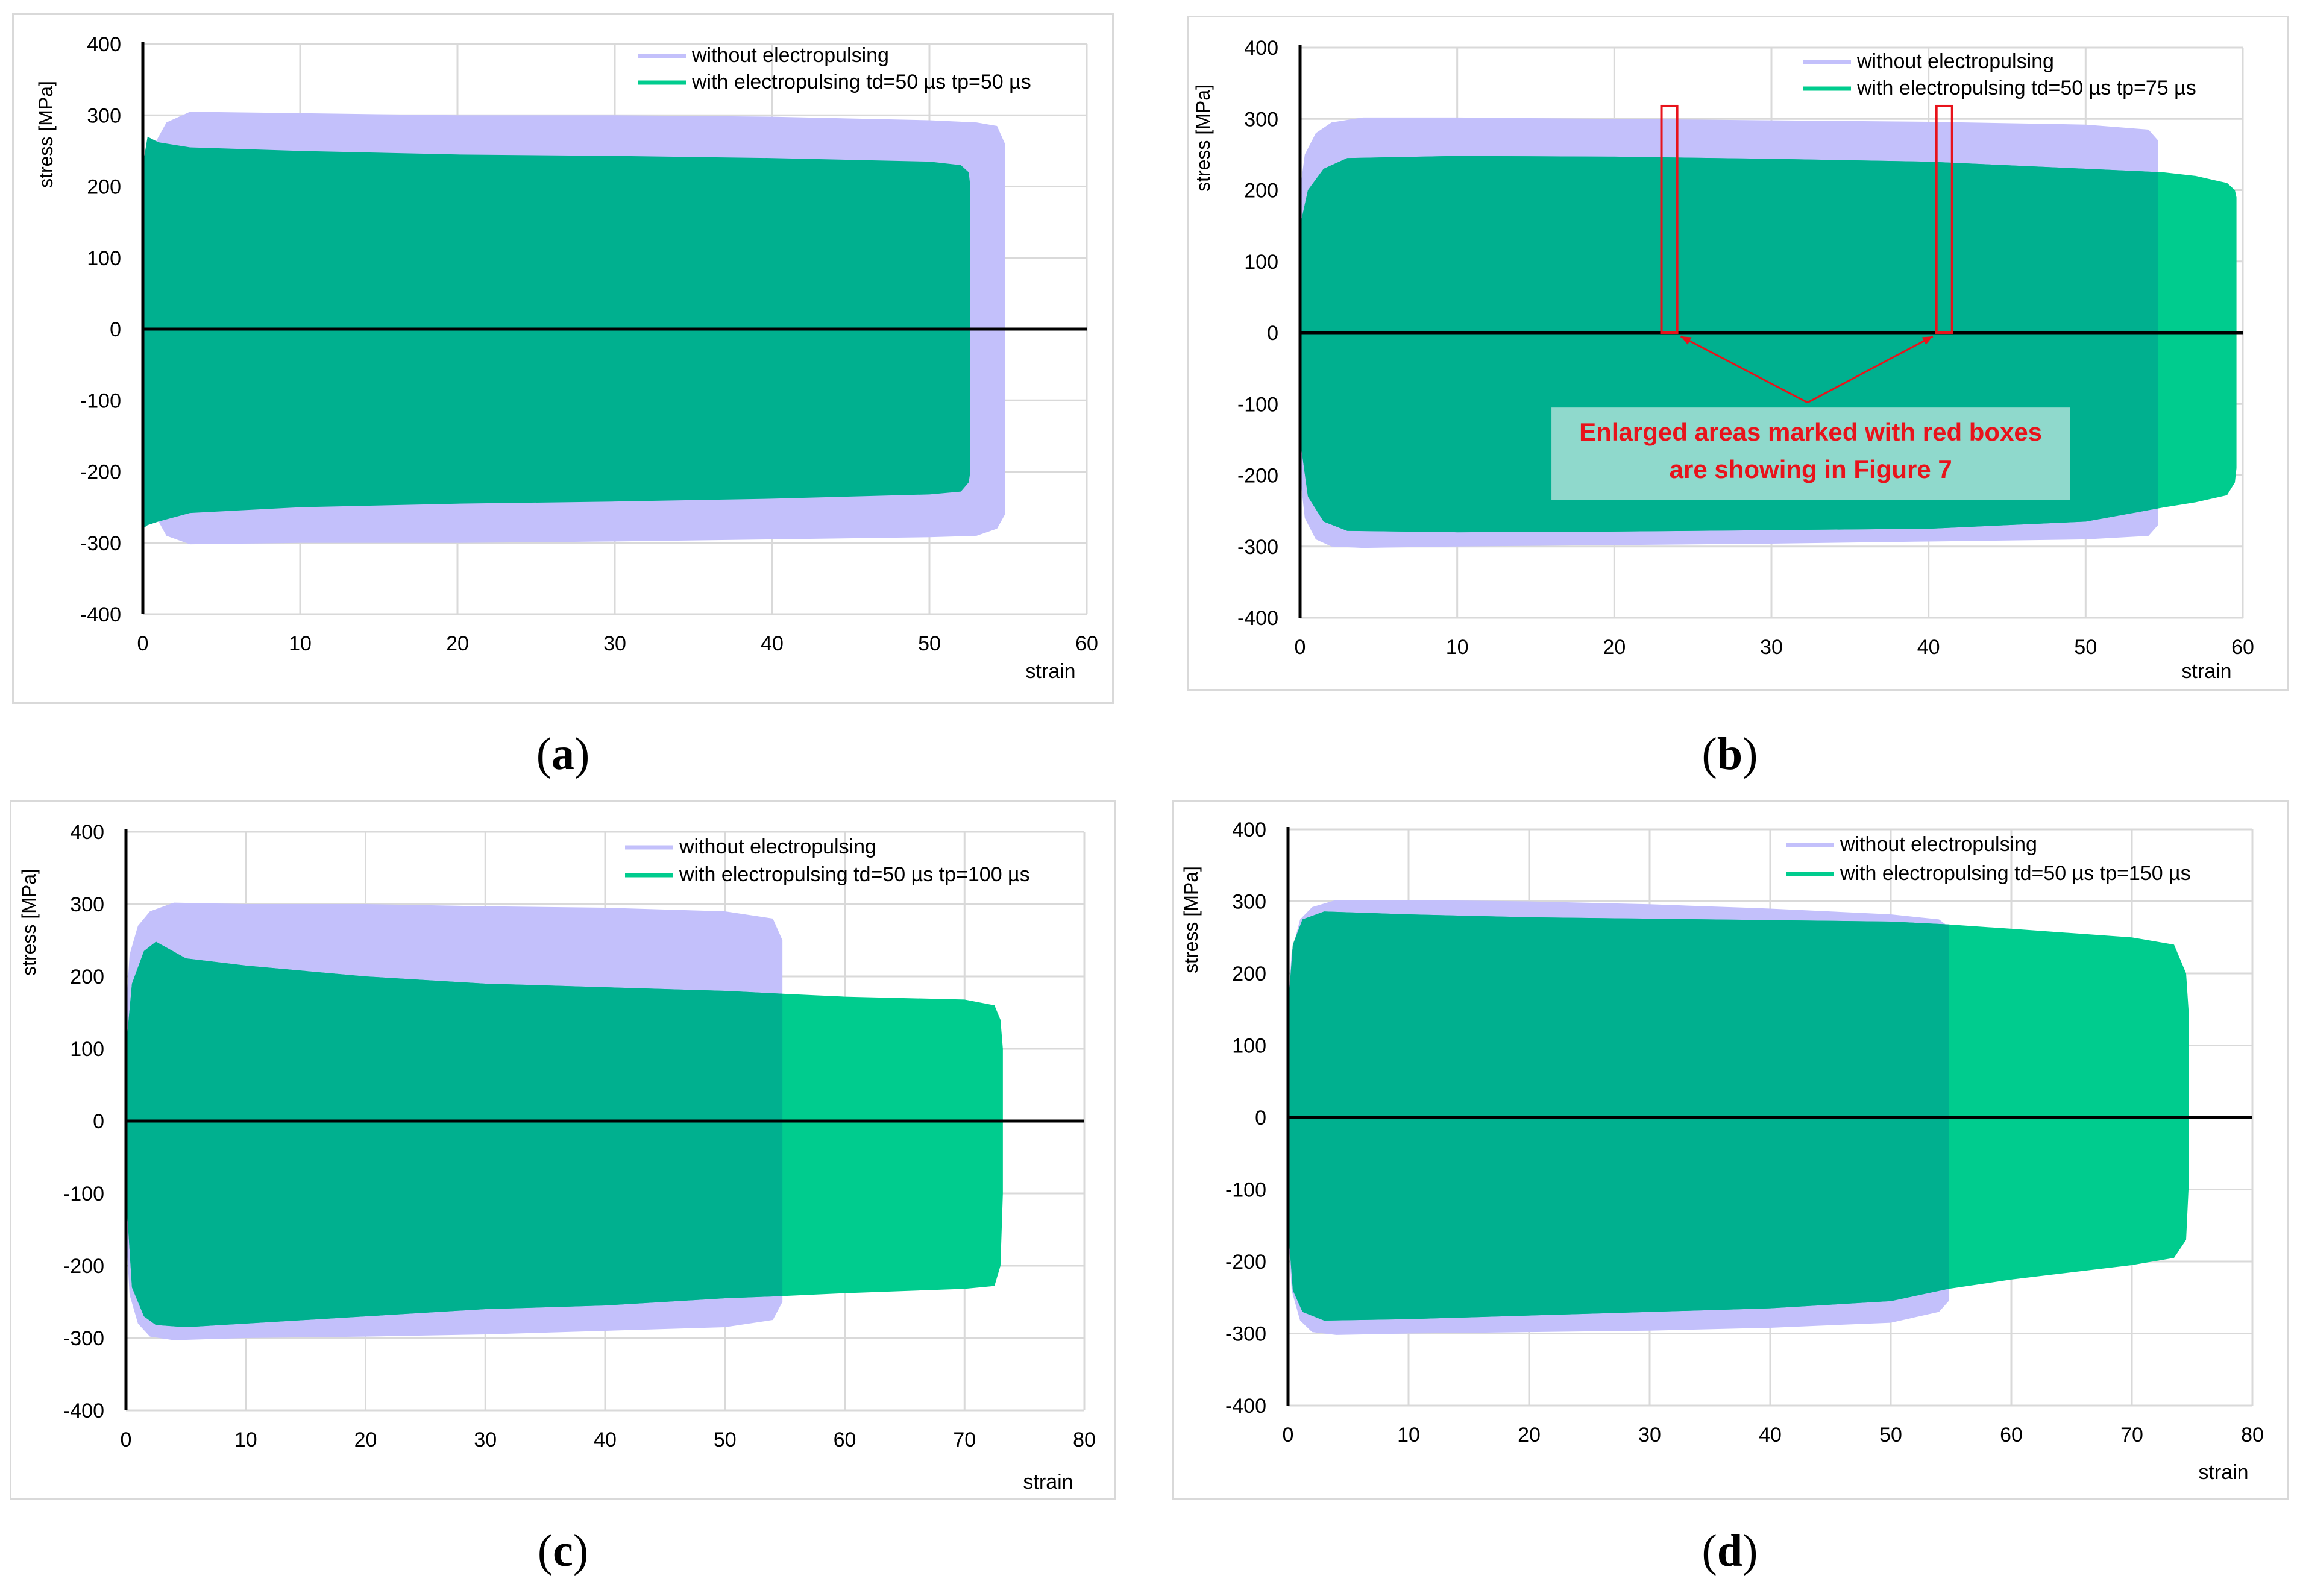 This screenshot has height=1596, width=2297. Describe the element at coordinates (1191, 920) in the screenshot. I see `y-axis-label-d: stress [MPa]` at that location.